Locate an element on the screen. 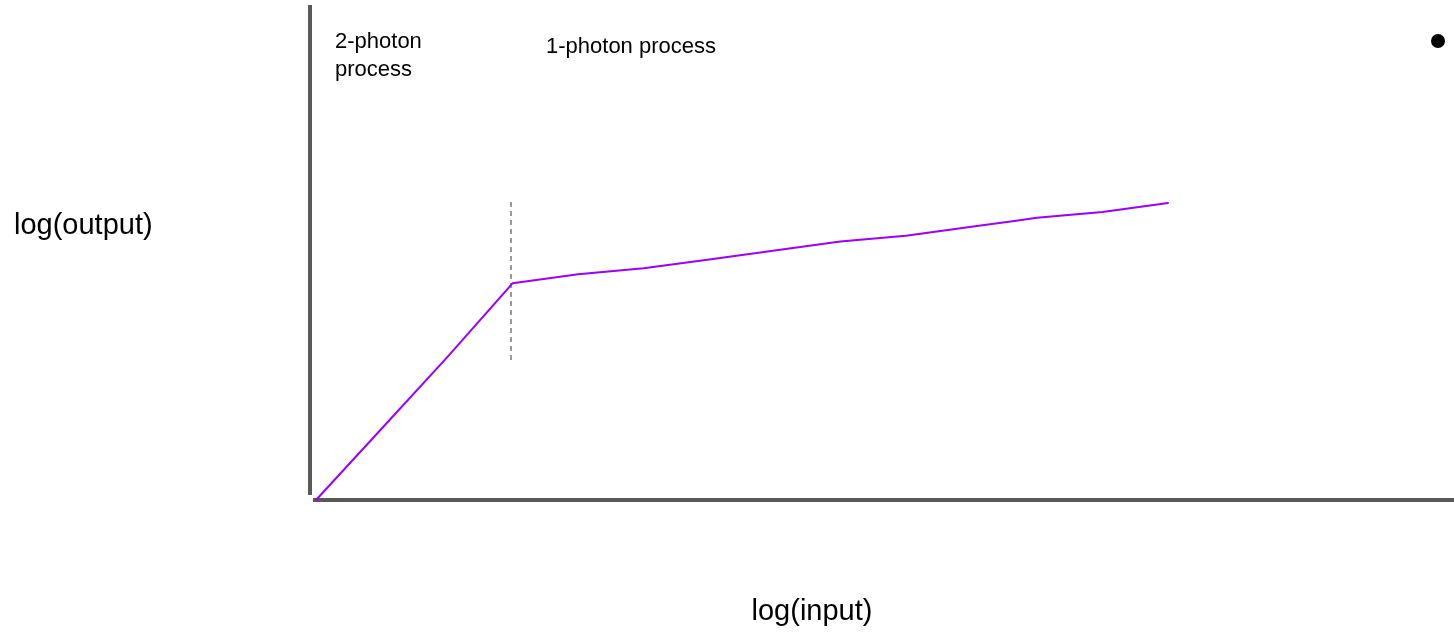 The height and width of the screenshot is (632, 1454). y-axis-title: log(output) is located at coordinates (83, 224).